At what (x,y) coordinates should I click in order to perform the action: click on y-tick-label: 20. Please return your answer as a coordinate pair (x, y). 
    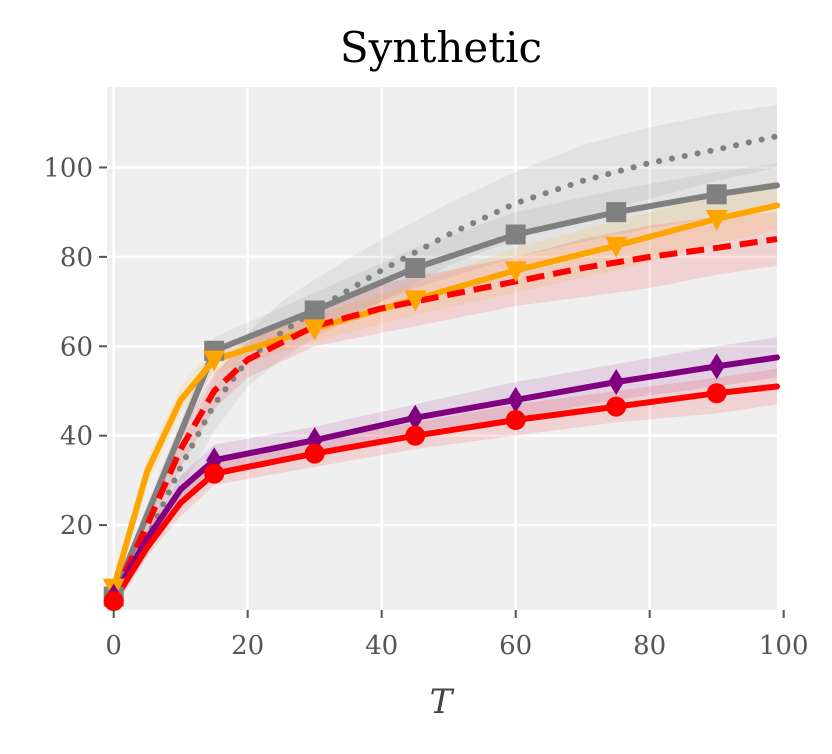
    Looking at the image, I should click on (76, 526).